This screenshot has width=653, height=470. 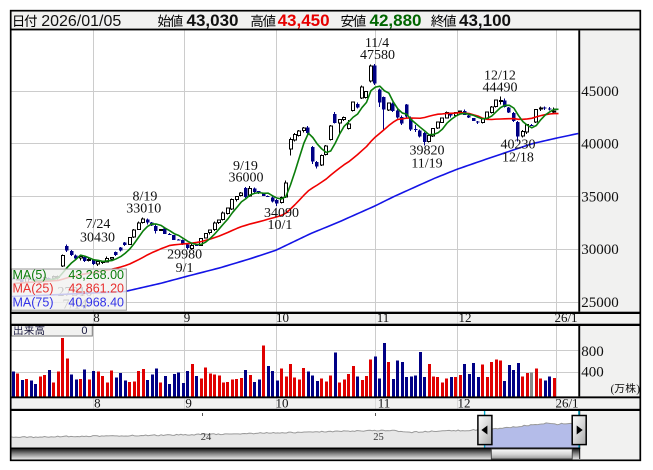 I want to click on svg-text: 12/12, so click(x=500, y=76).